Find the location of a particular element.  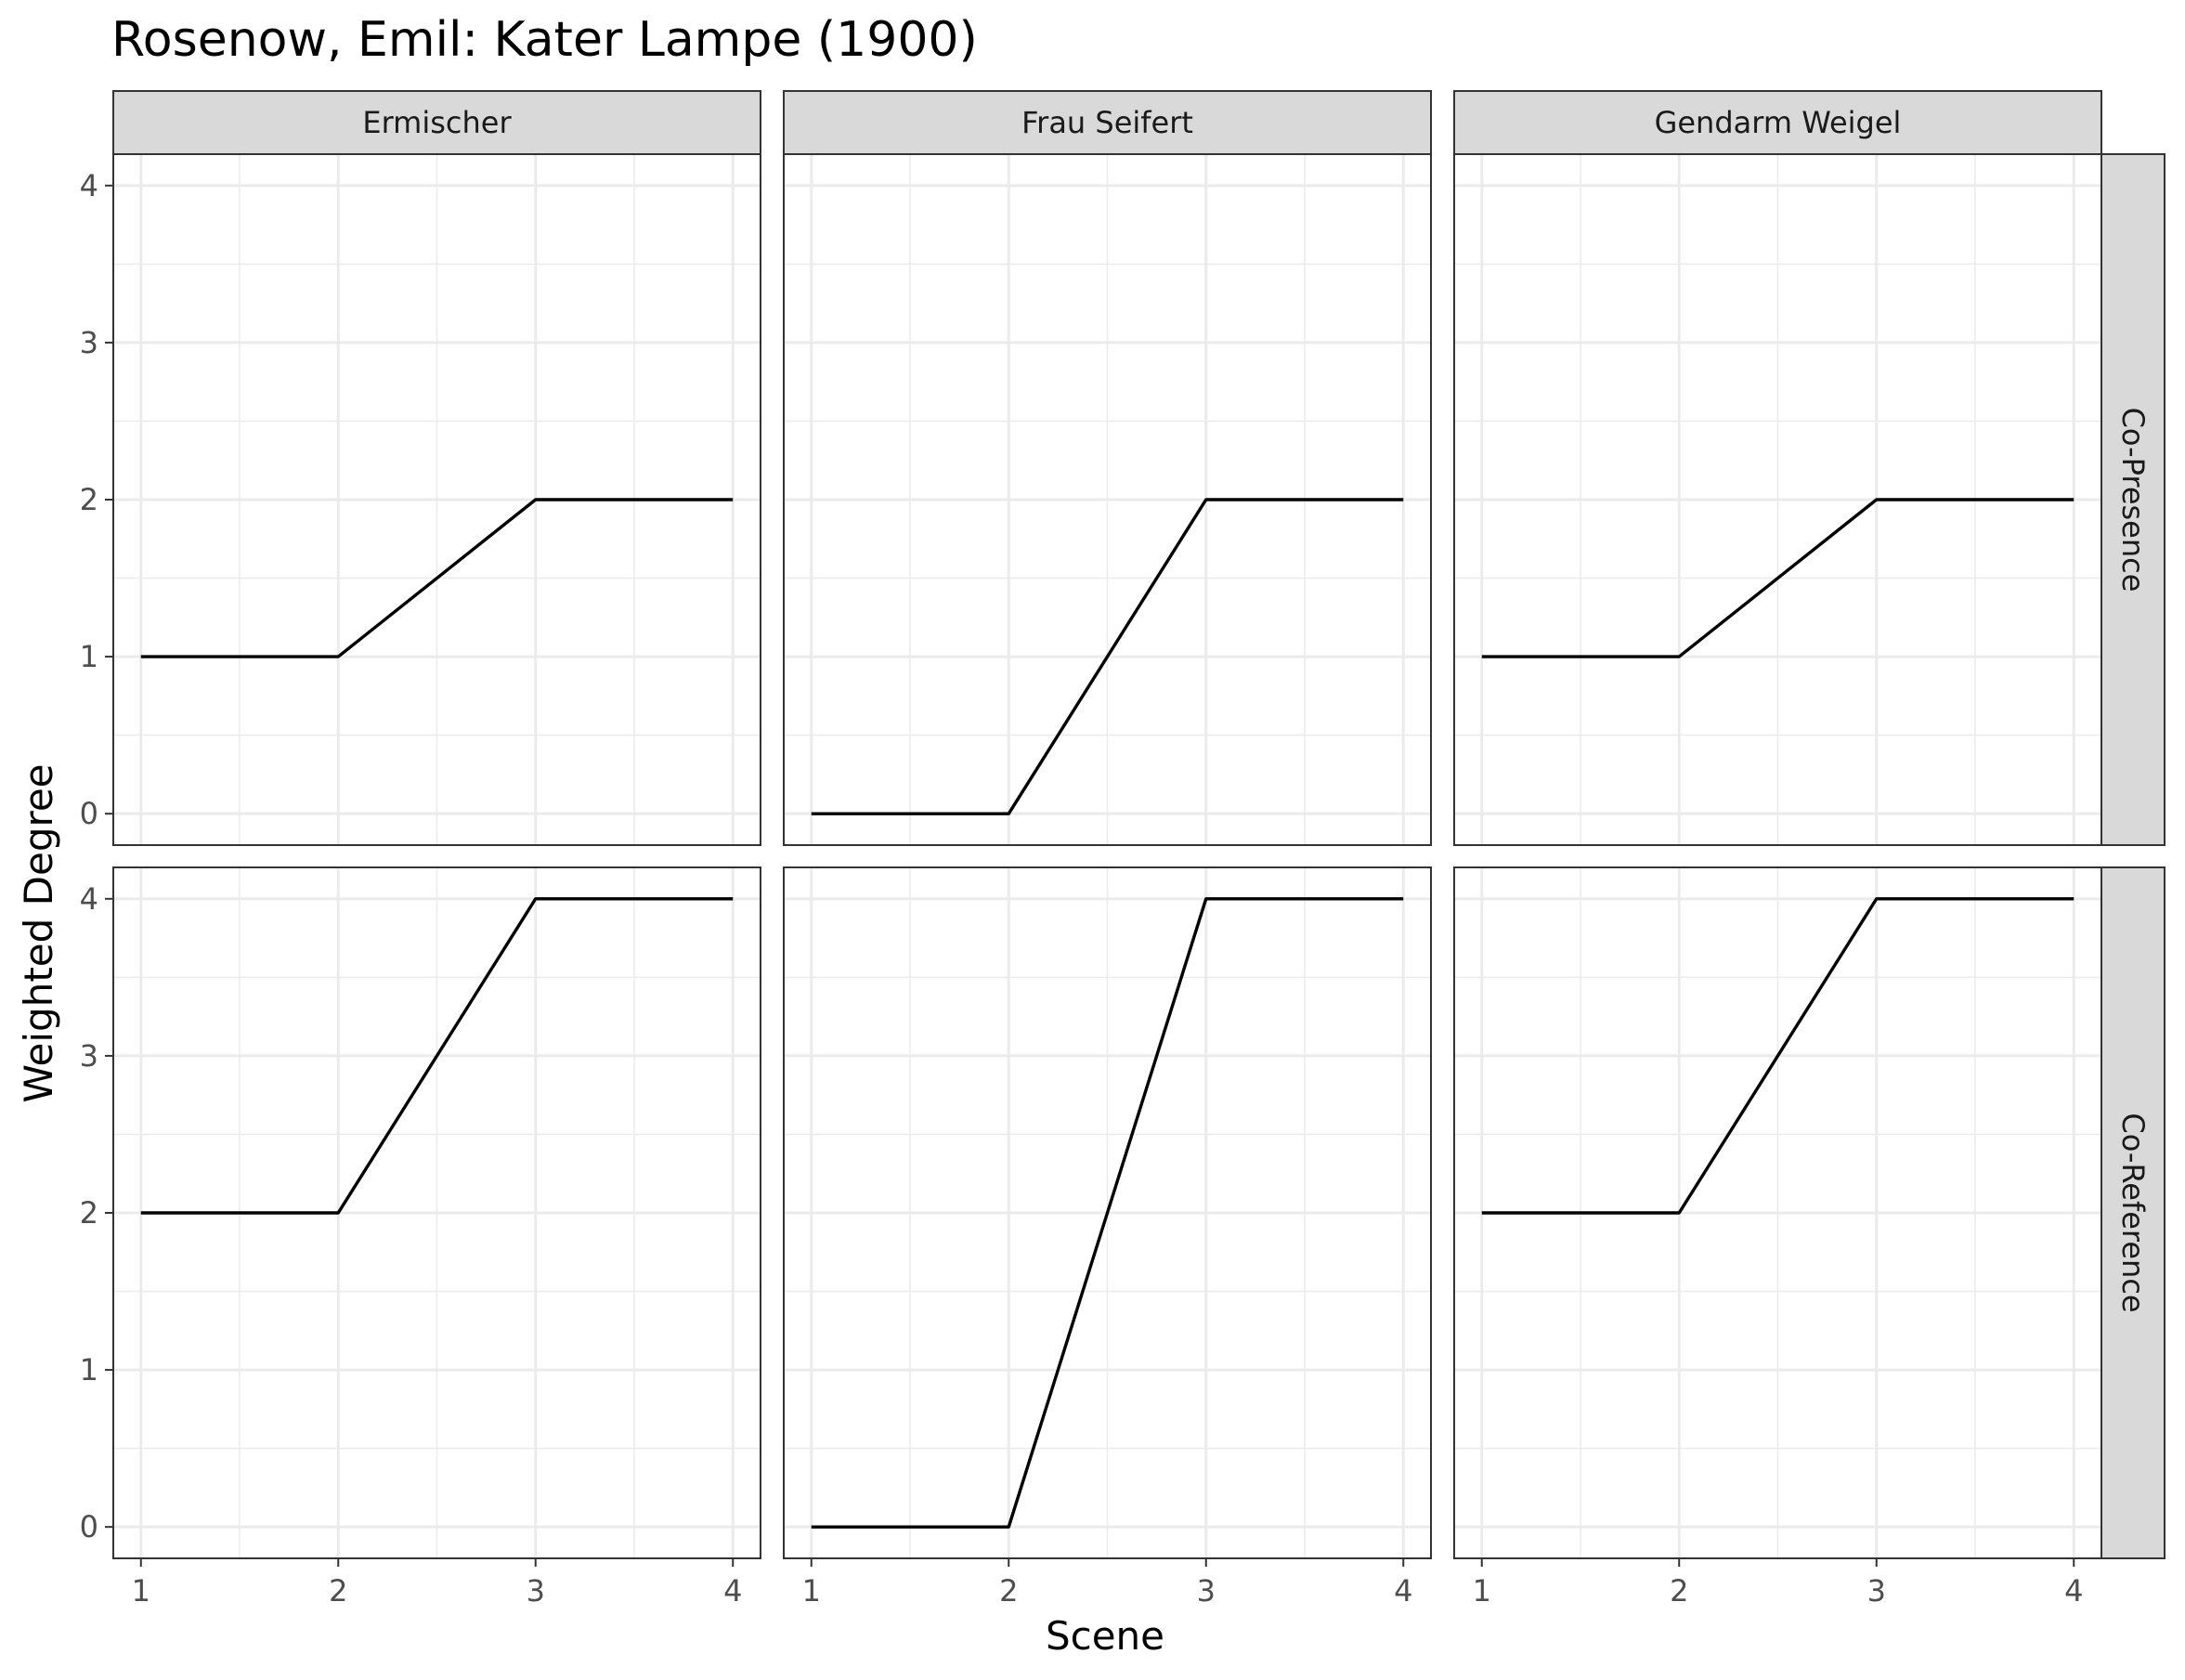

row-strip-label: Co-Reference is located at coordinates (2133, 1212).